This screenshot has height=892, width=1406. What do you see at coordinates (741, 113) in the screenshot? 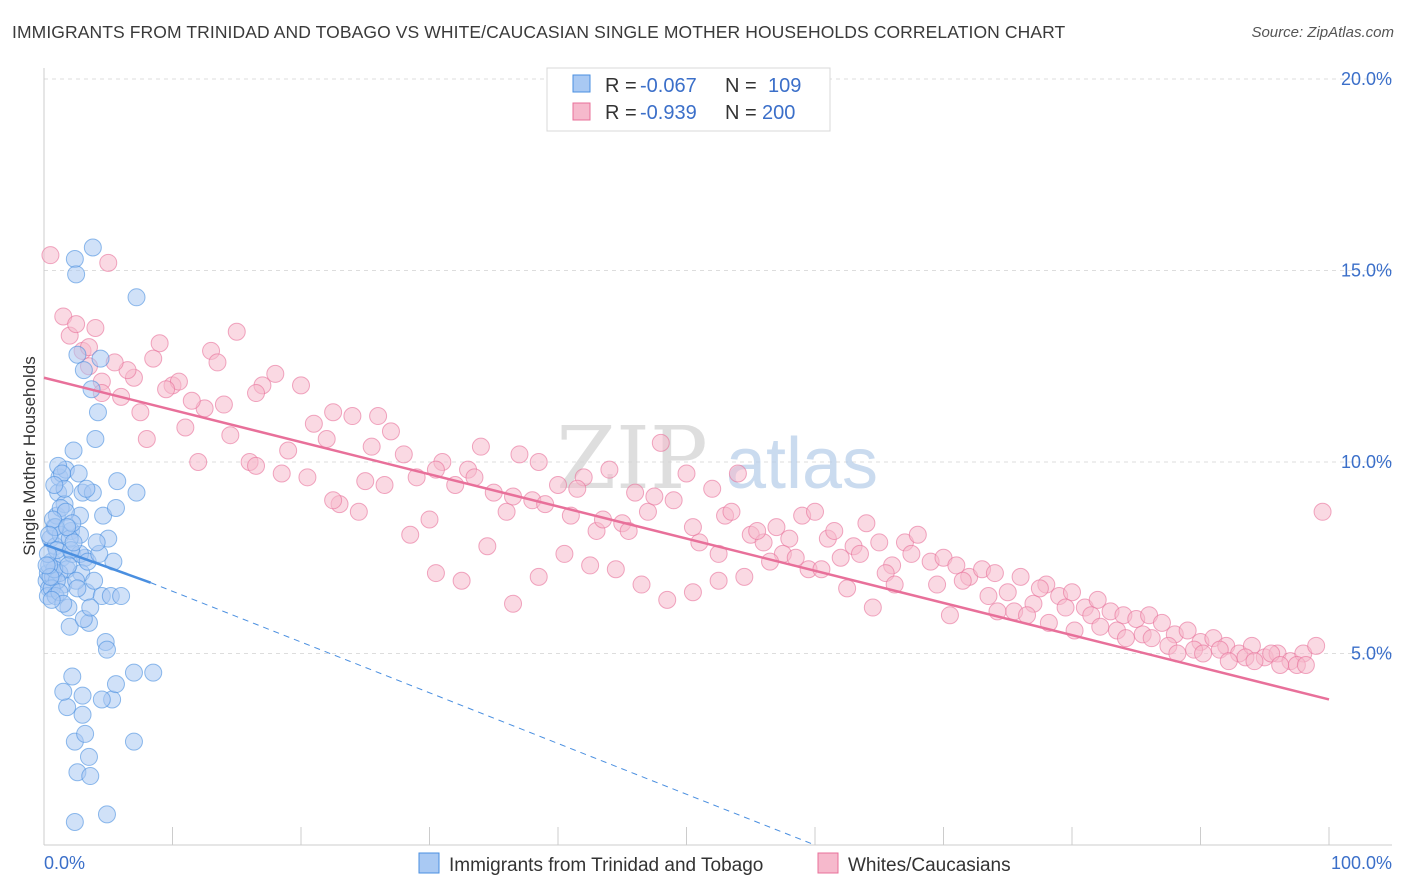
I see `legend-n-label-2: N =` at bounding box center [741, 113].